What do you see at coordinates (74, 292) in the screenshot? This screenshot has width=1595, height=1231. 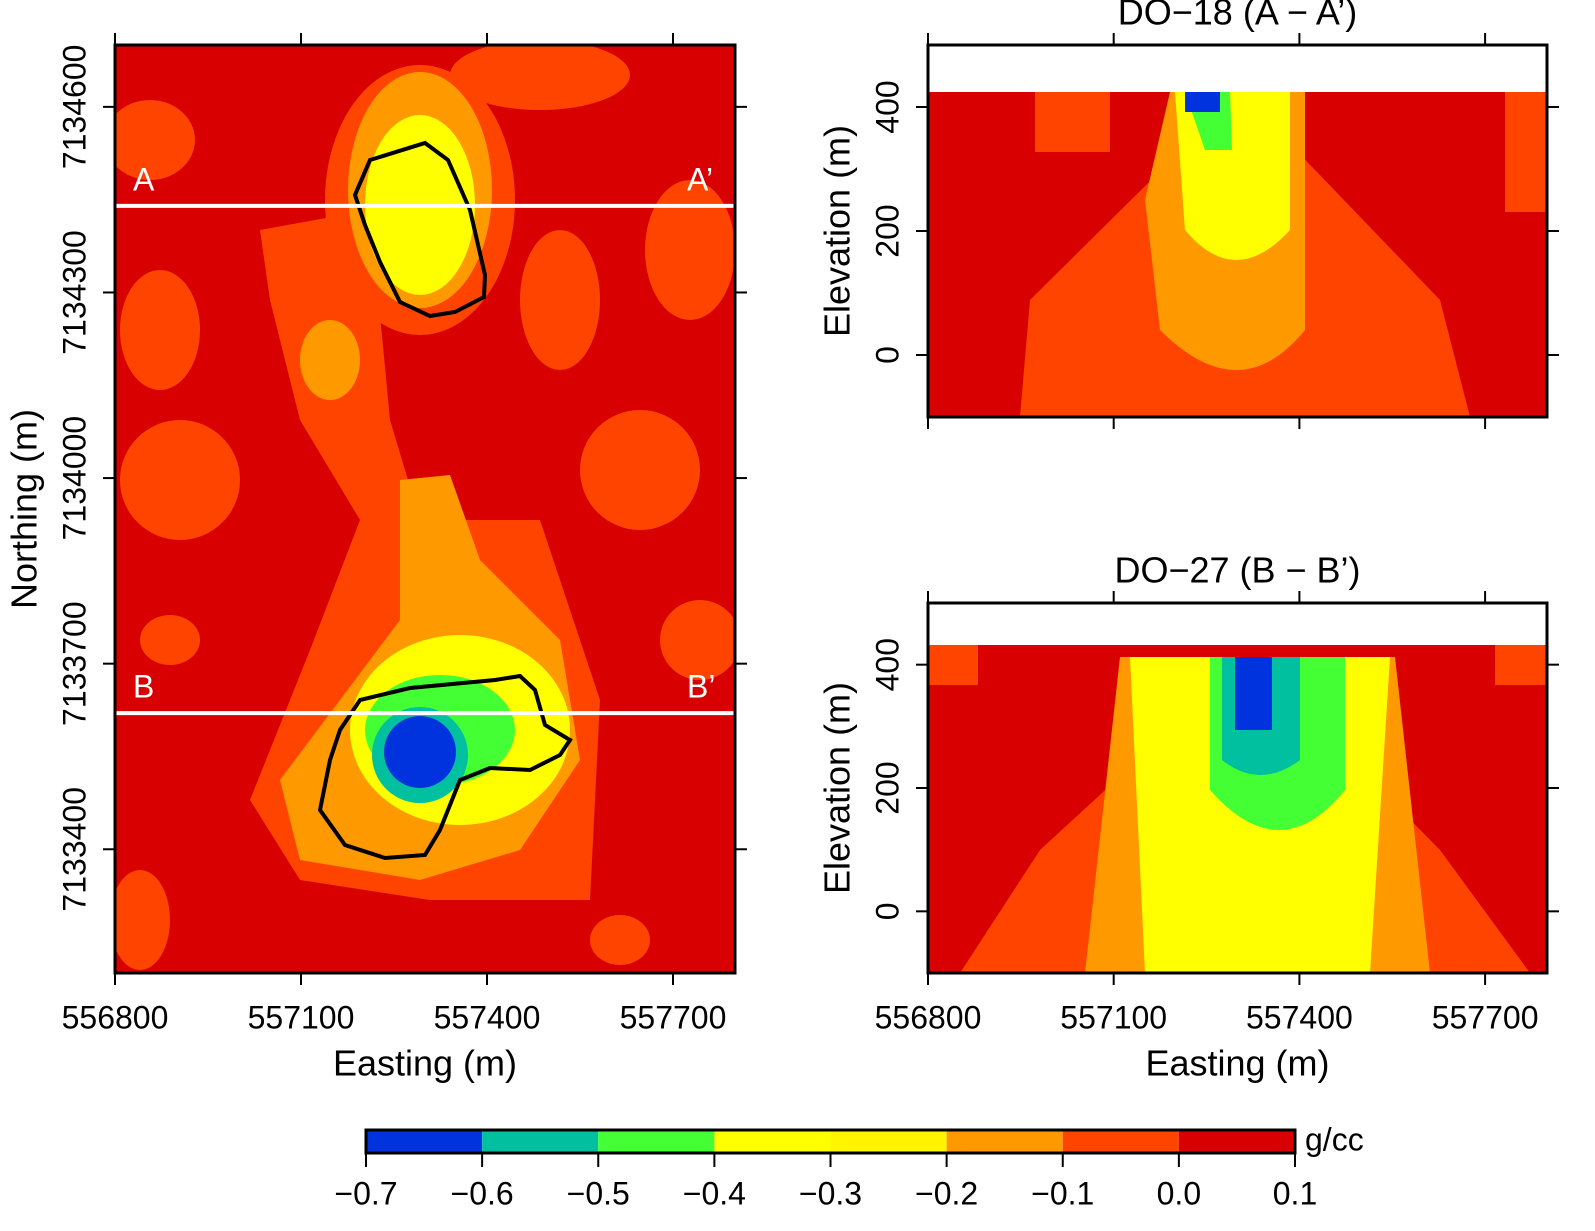 I see `y-tick-label: 7134300` at bounding box center [74, 292].